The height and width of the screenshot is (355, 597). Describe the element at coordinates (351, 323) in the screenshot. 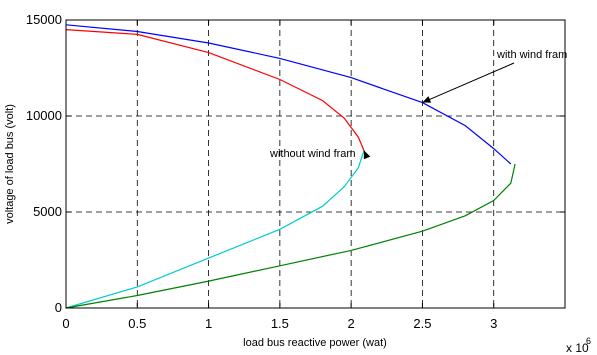

I see `x-tick-label-4: 2` at that location.